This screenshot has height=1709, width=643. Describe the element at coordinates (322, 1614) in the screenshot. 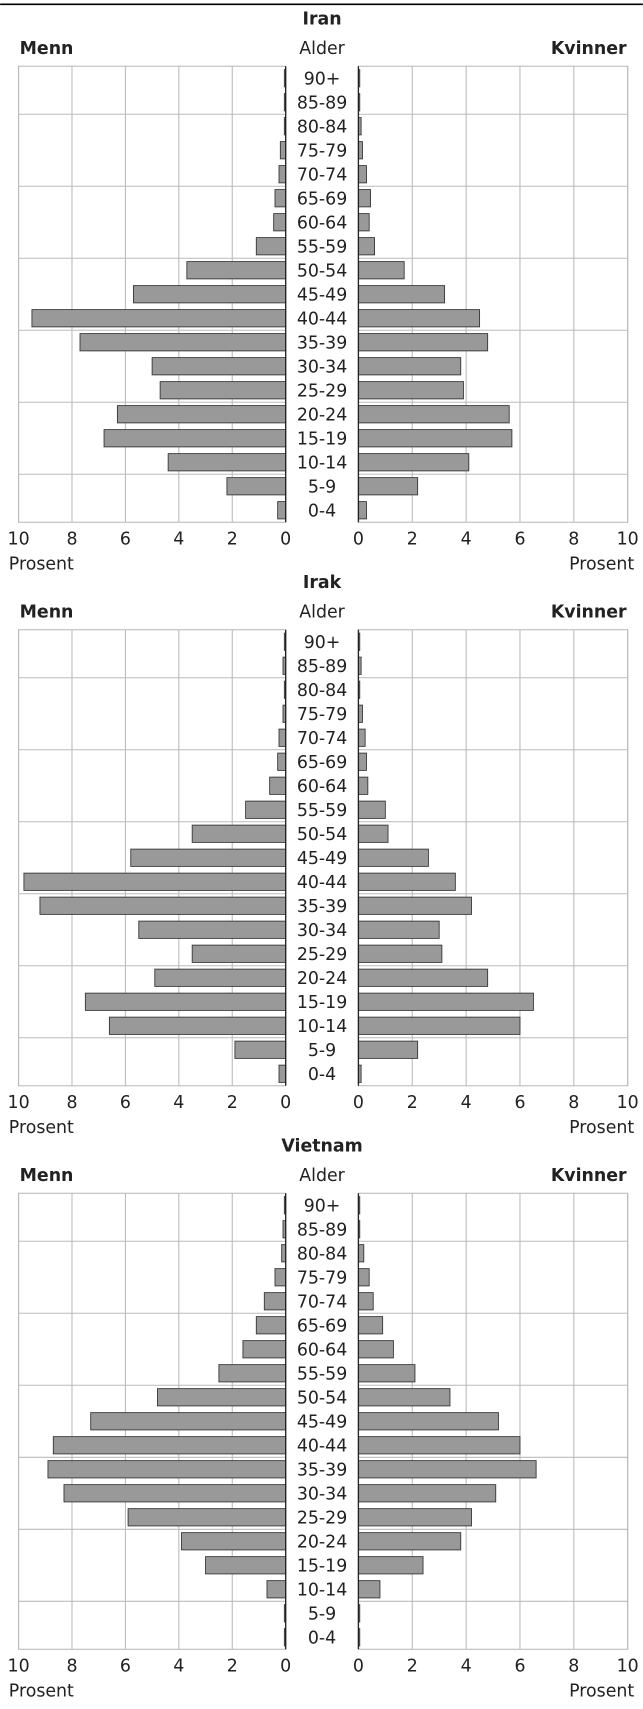

I see `age-label: 5-9` at that location.